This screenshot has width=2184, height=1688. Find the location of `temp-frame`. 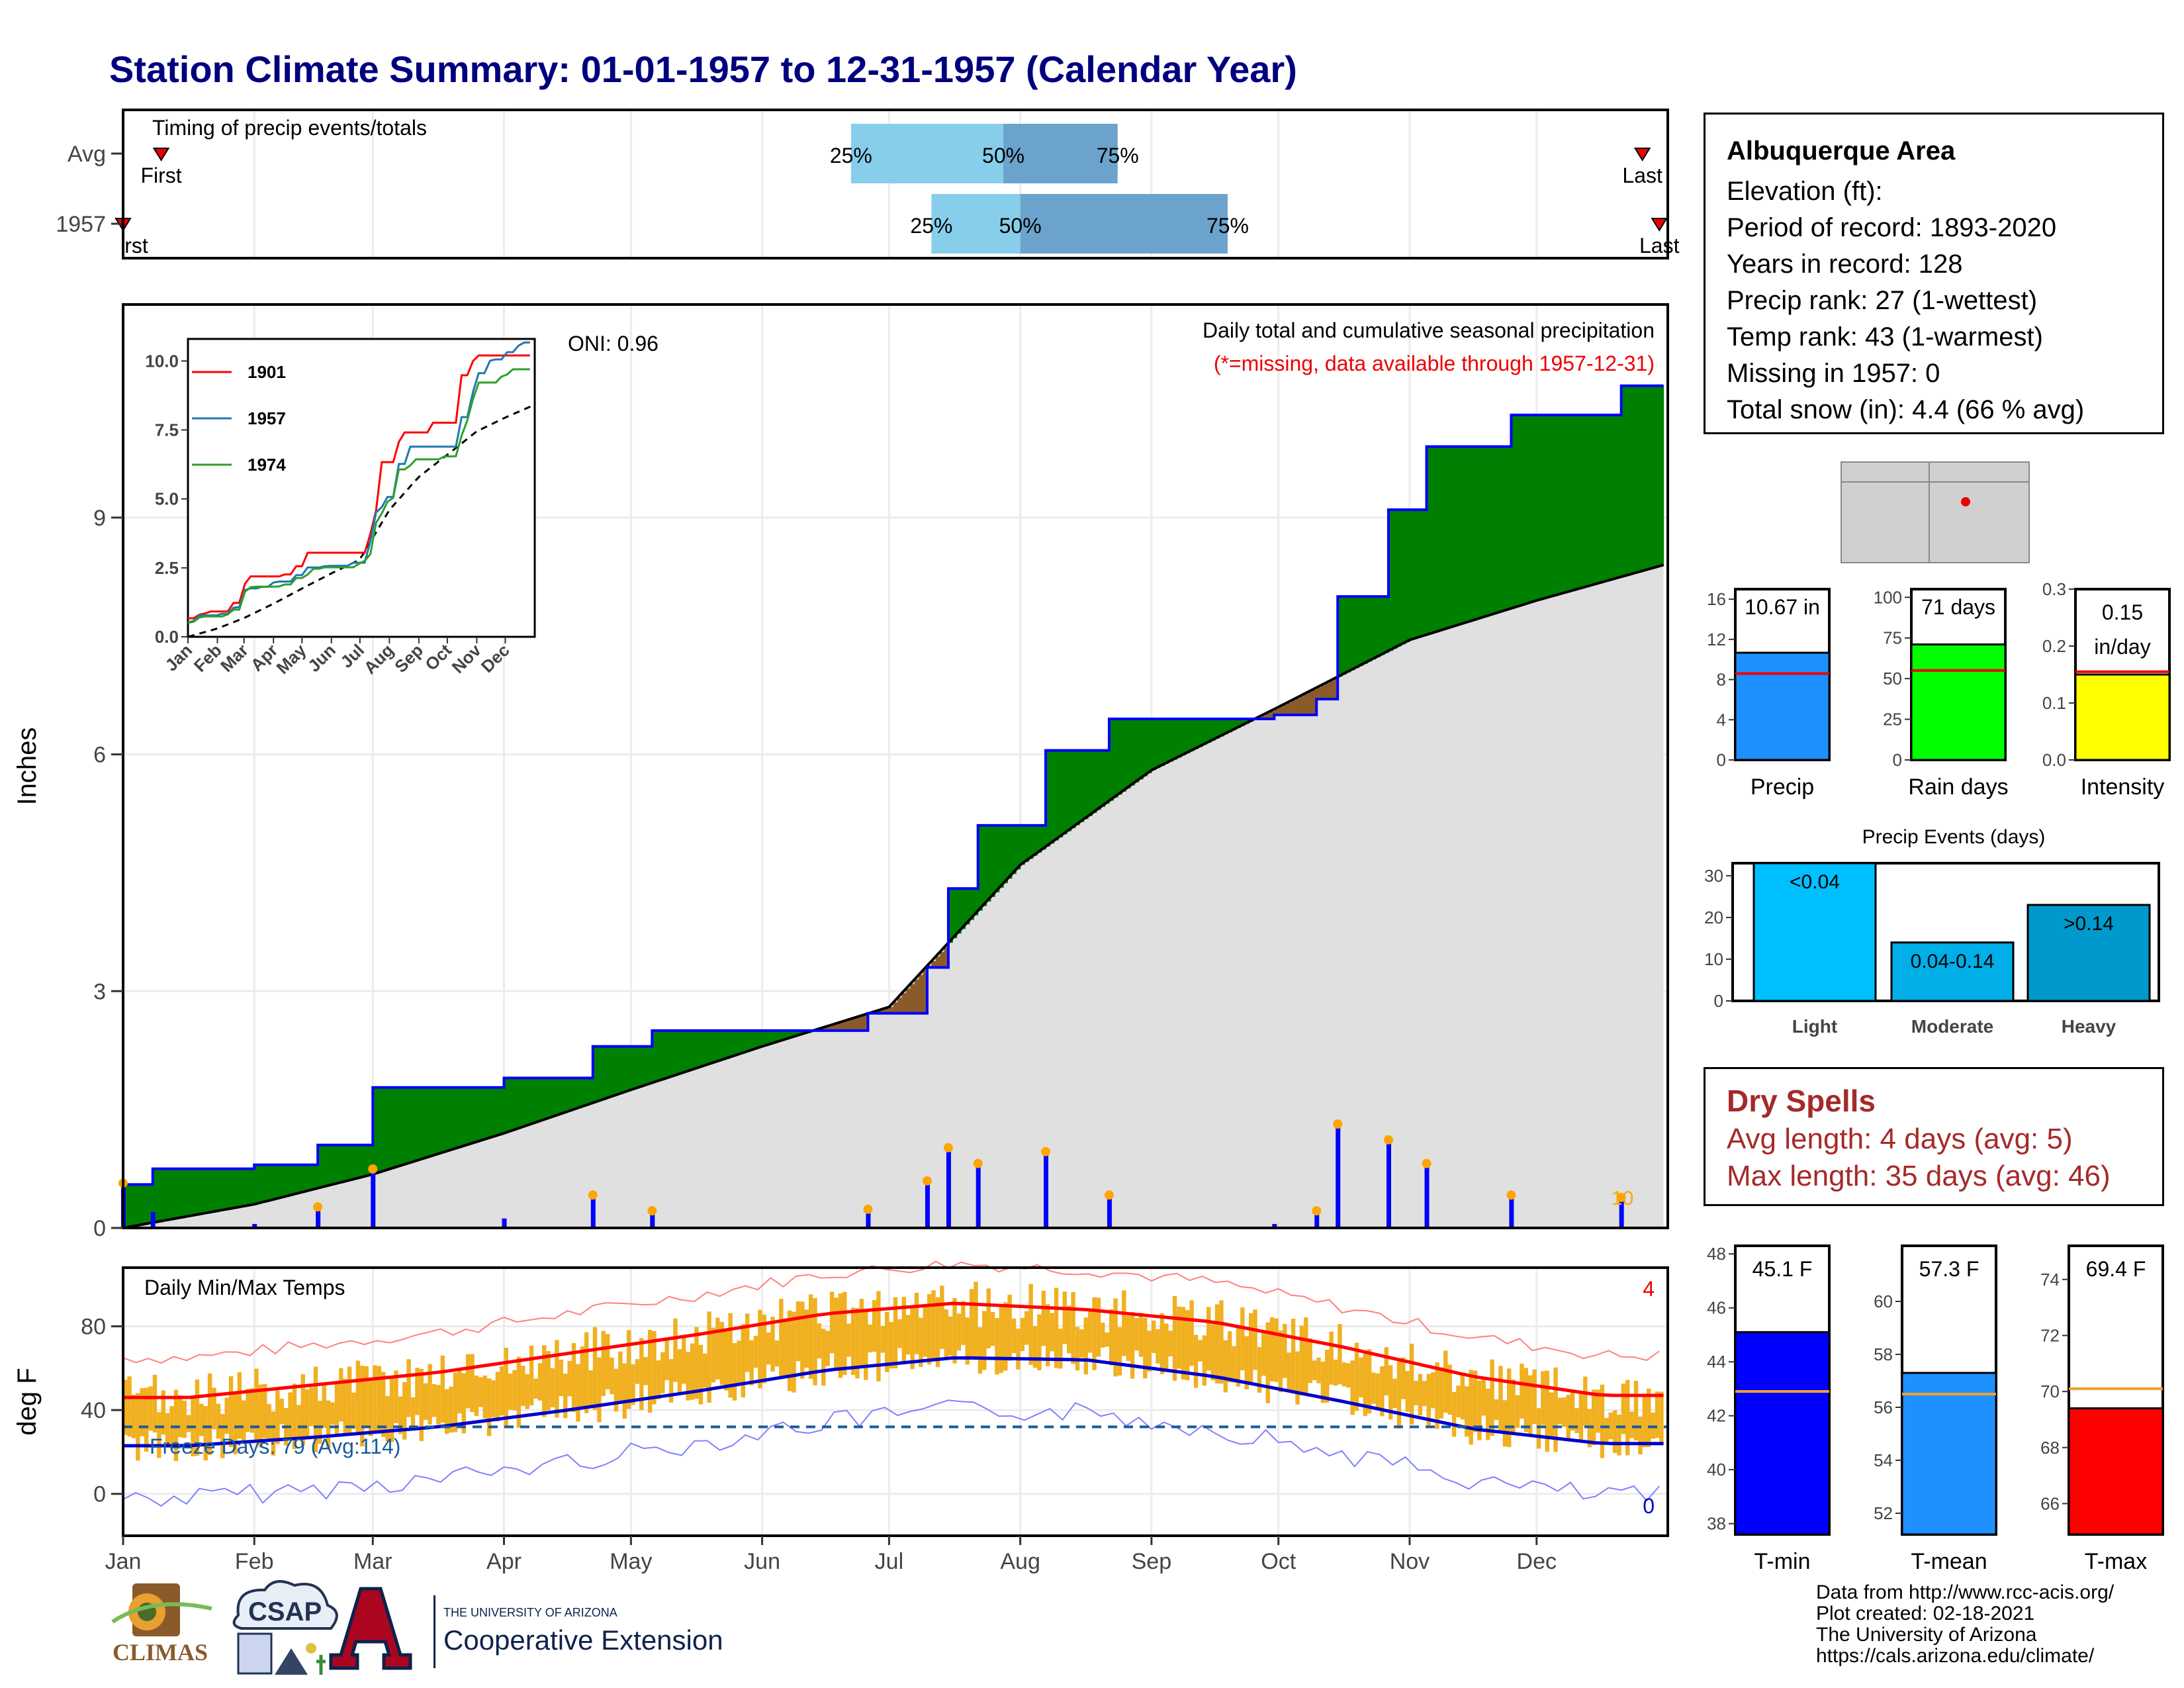

temp-frame is located at coordinates (896, 1401).